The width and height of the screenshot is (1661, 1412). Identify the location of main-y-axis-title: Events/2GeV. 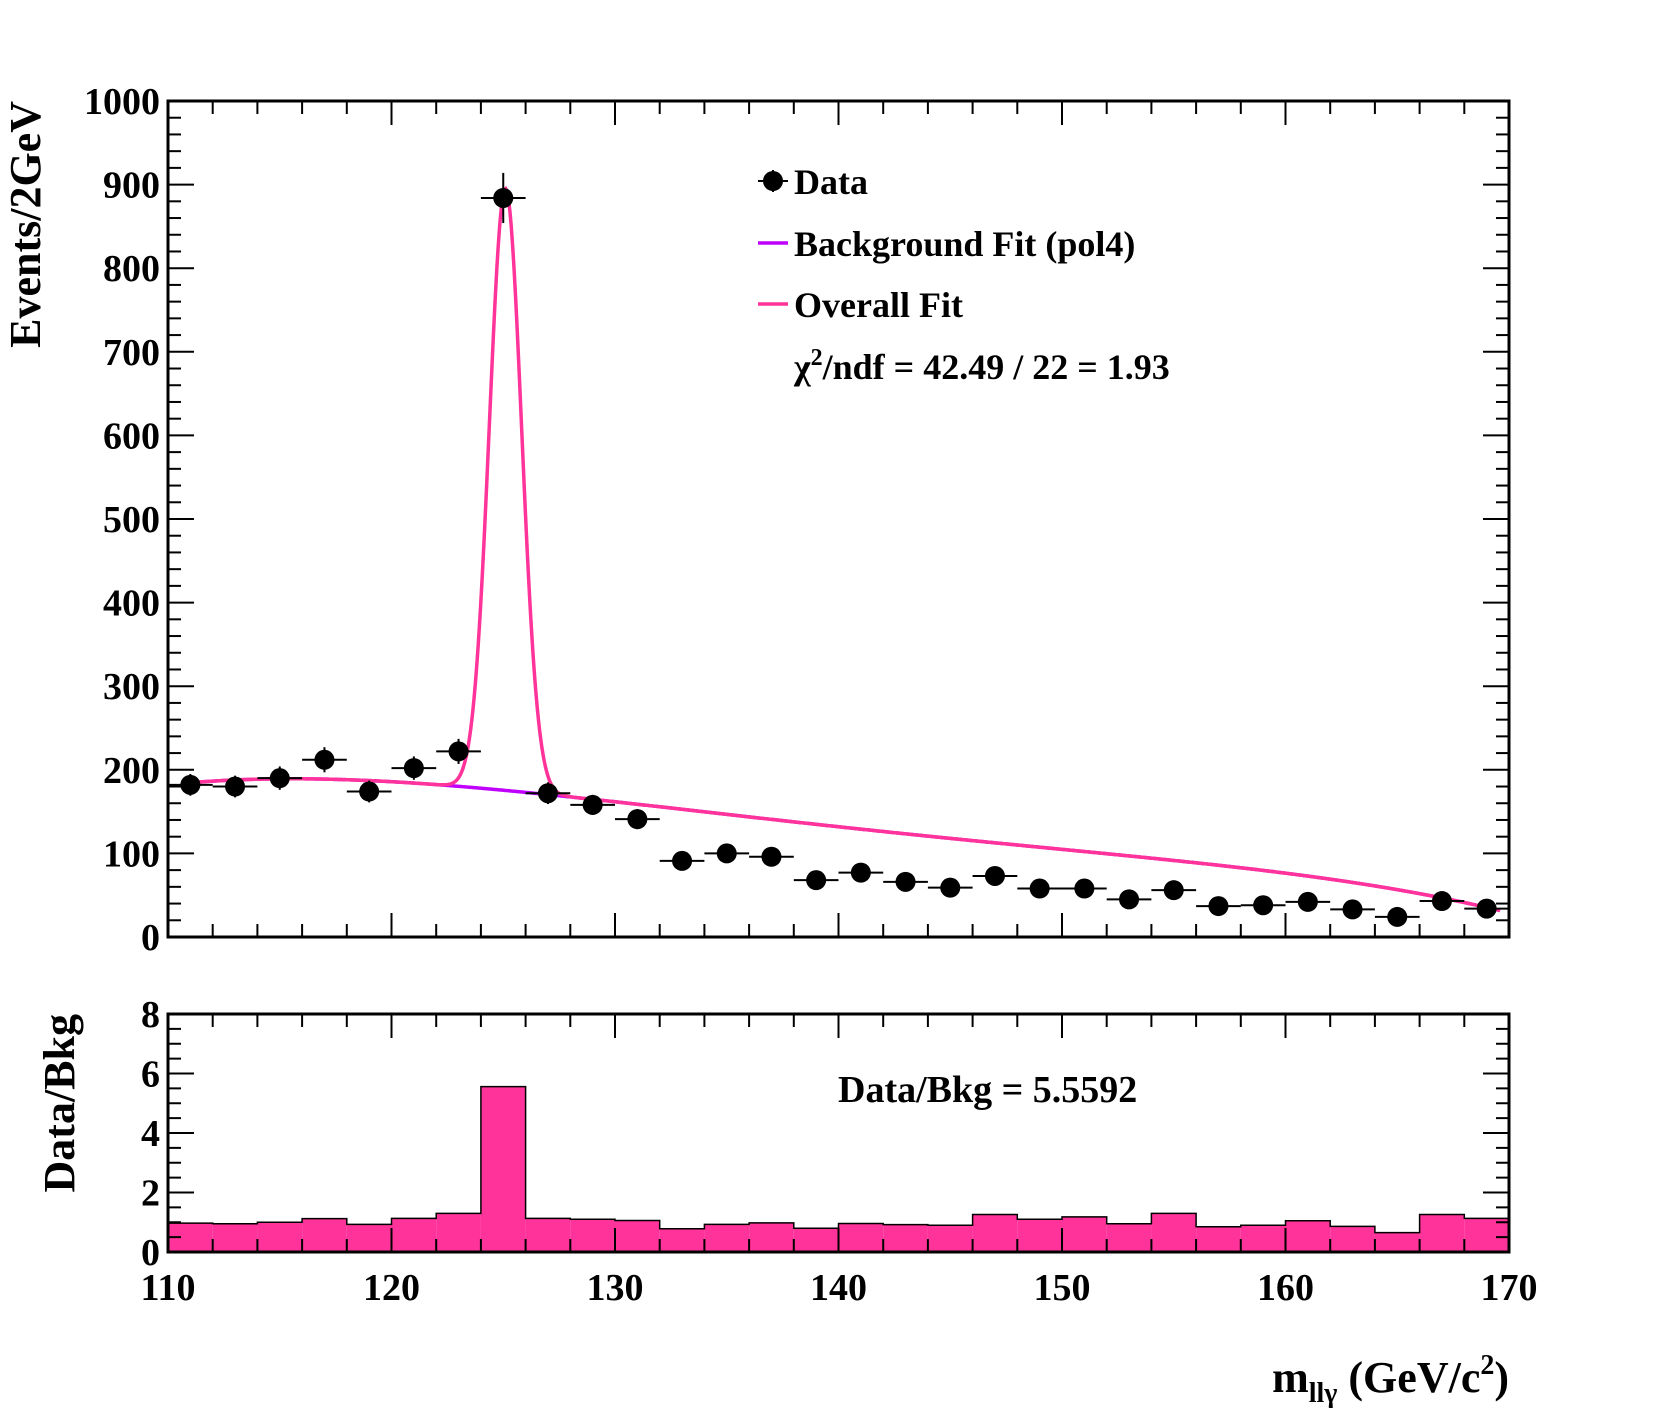
(25, 224).